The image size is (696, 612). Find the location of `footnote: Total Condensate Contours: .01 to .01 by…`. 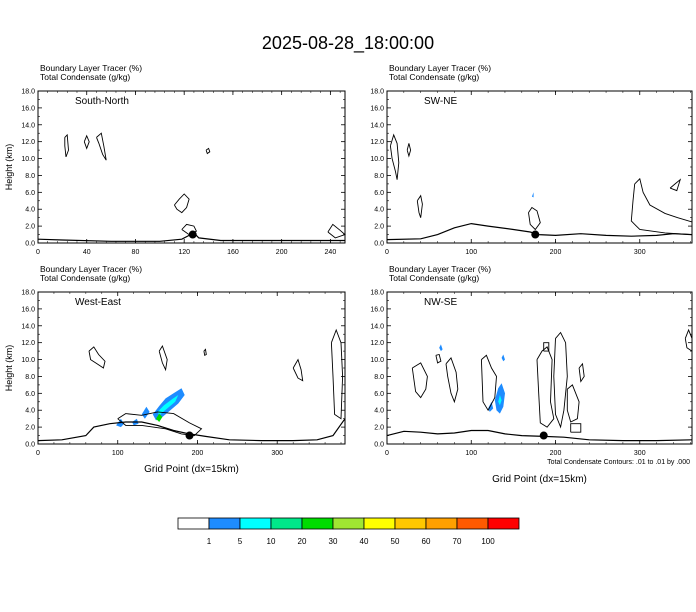

footnote: Total Condensate Contours: .01 to .01 by… is located at coordinates (618, 462).